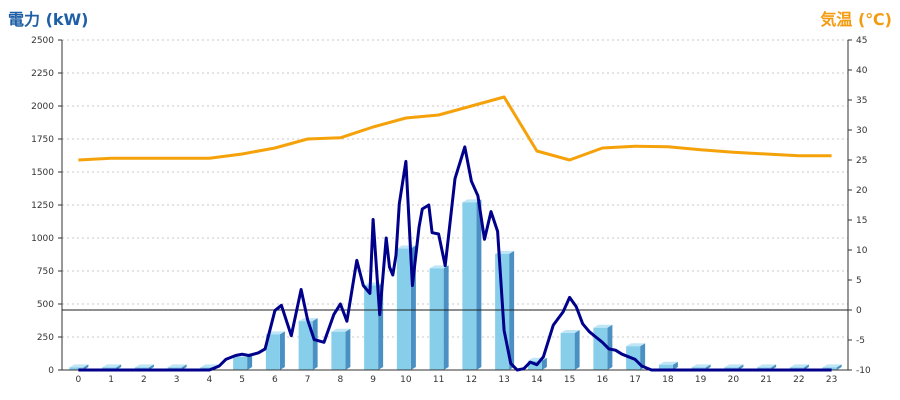 This screenshot has height=400, width=900. What do you see at coordinates (862, 251) in the screenshot?
I see `y-right-tick-label: 10` at bounding box center [862, 251].